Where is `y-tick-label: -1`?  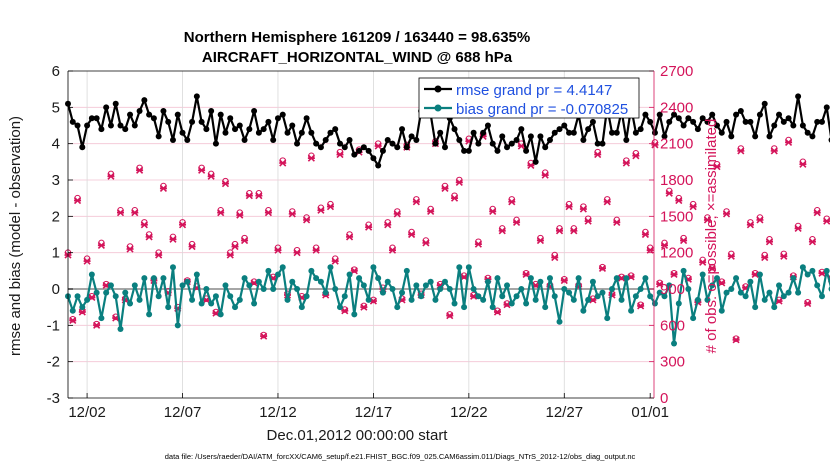 y-tick-label: -1 is located at coordinates (53, 325).